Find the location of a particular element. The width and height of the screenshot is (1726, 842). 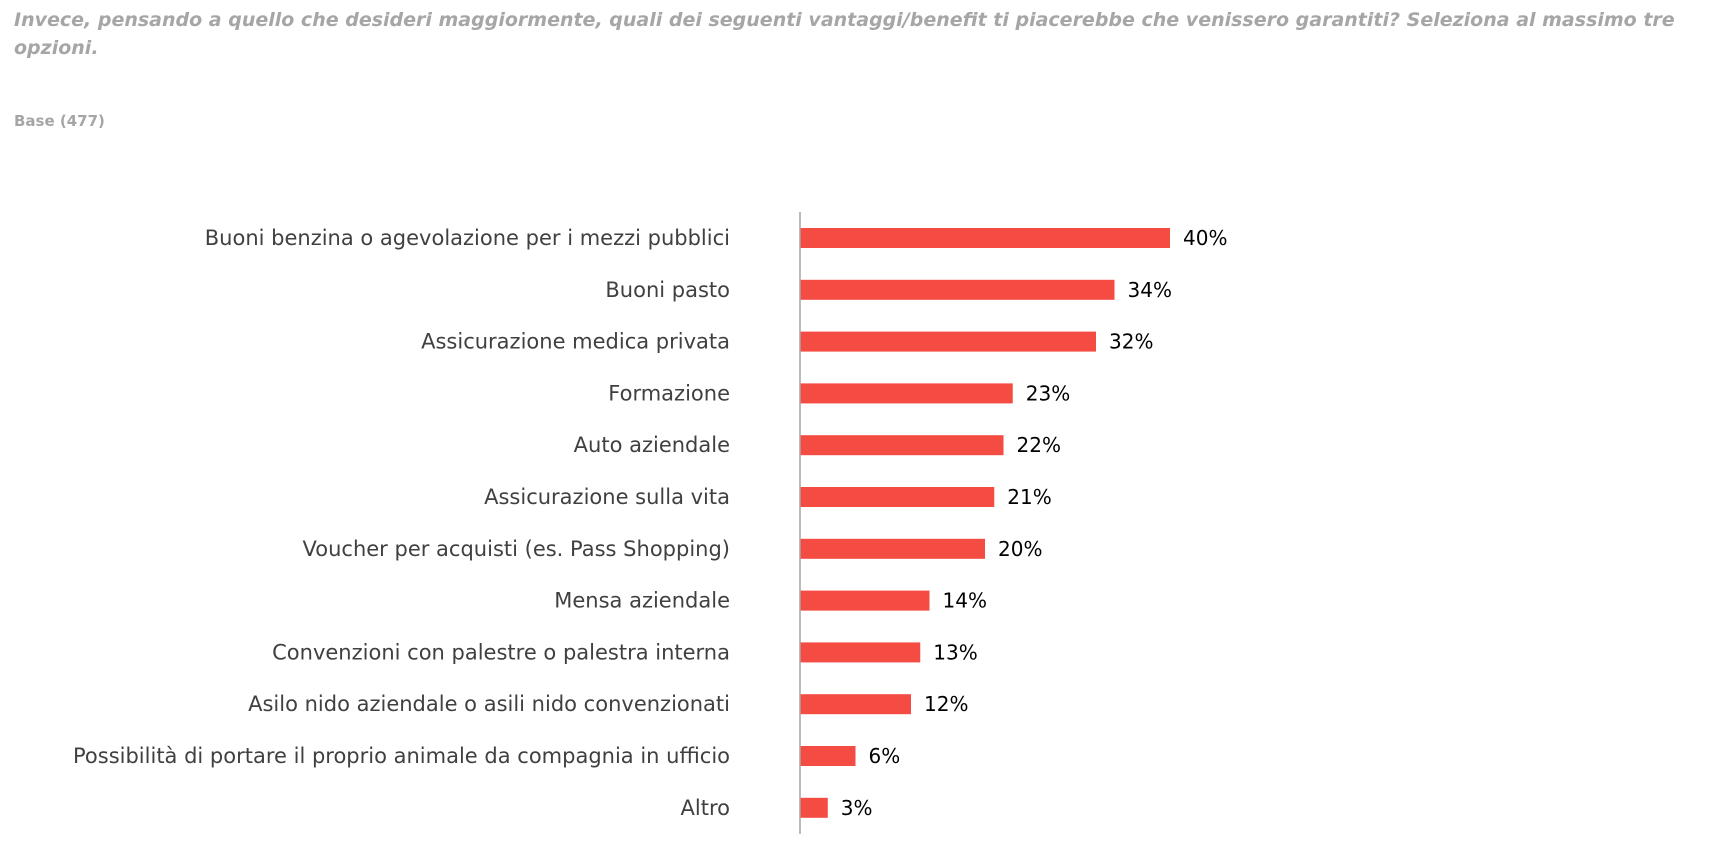

value-label: 34% is located at coordinates (1150, 290).